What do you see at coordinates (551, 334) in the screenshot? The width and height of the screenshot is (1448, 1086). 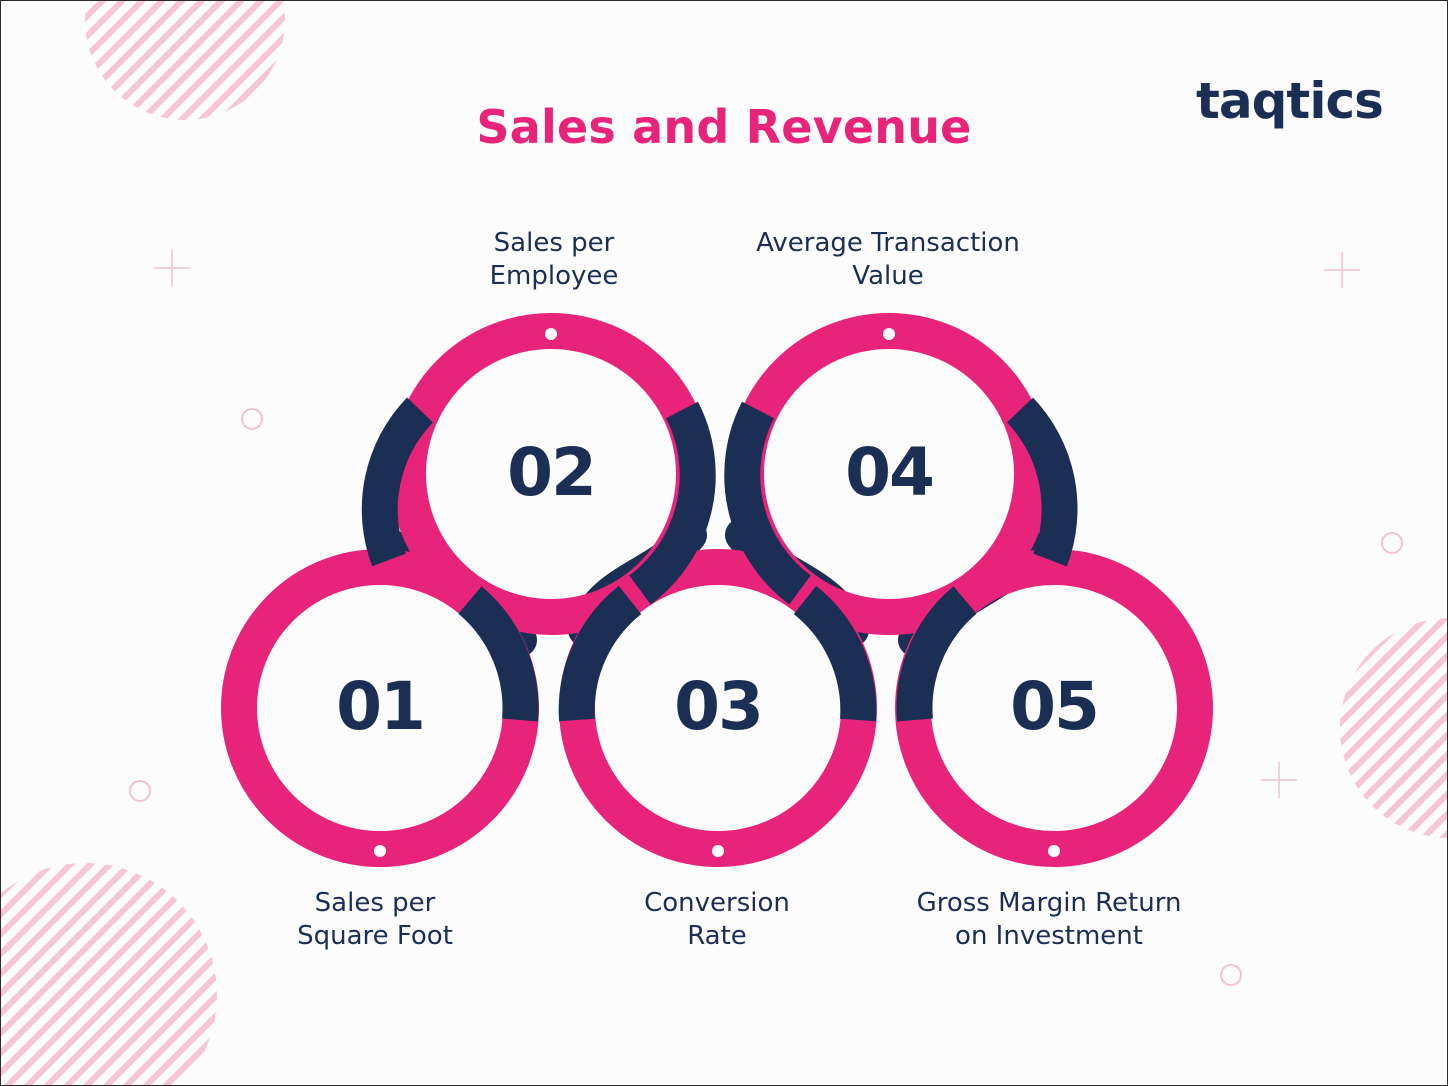 I see `ring-02-dot` at bounding box center [551, 334].